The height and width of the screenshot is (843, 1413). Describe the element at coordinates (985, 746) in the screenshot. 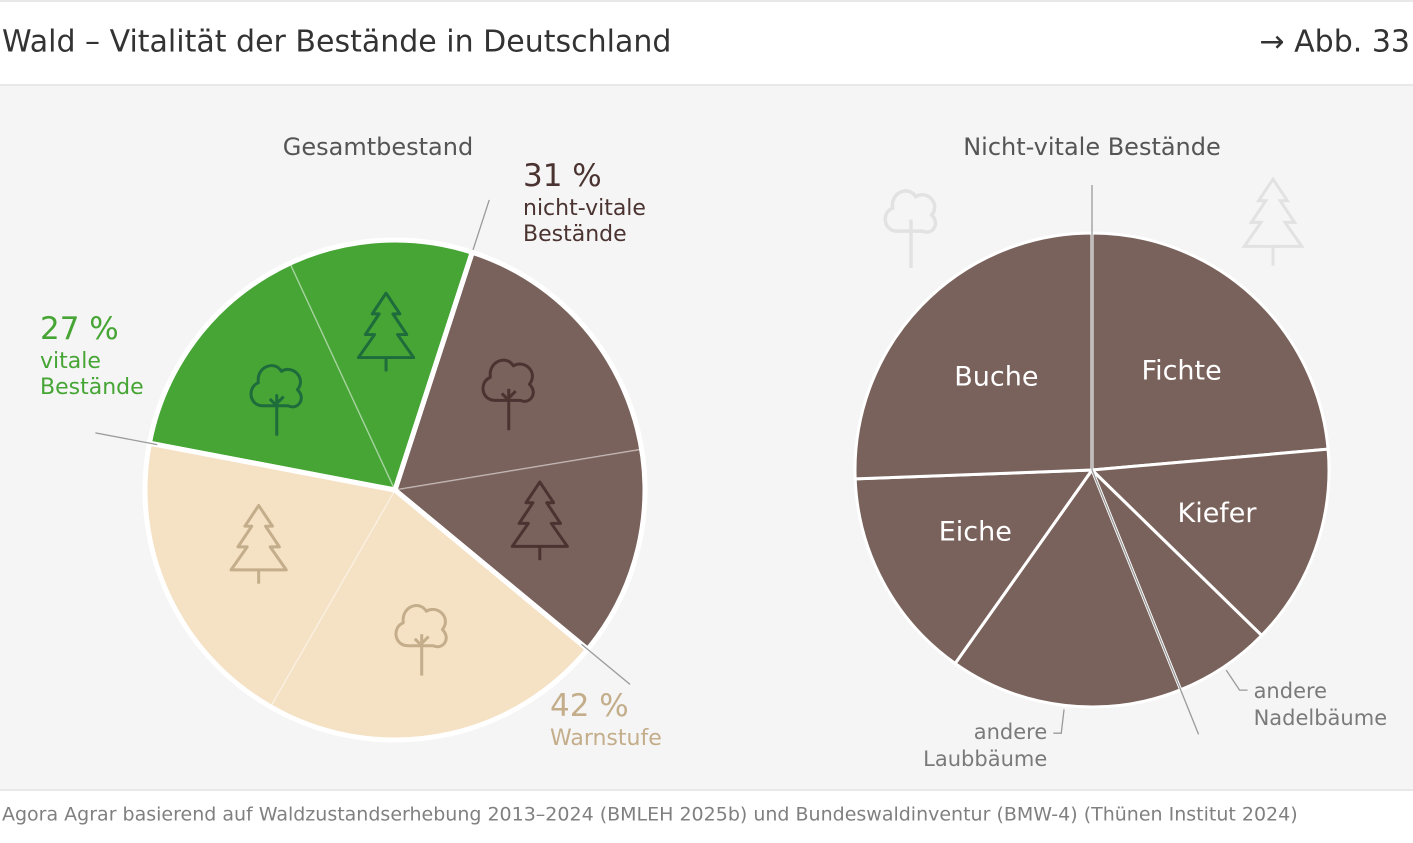

I see `slice-label: andere Laubbäume` at that location.